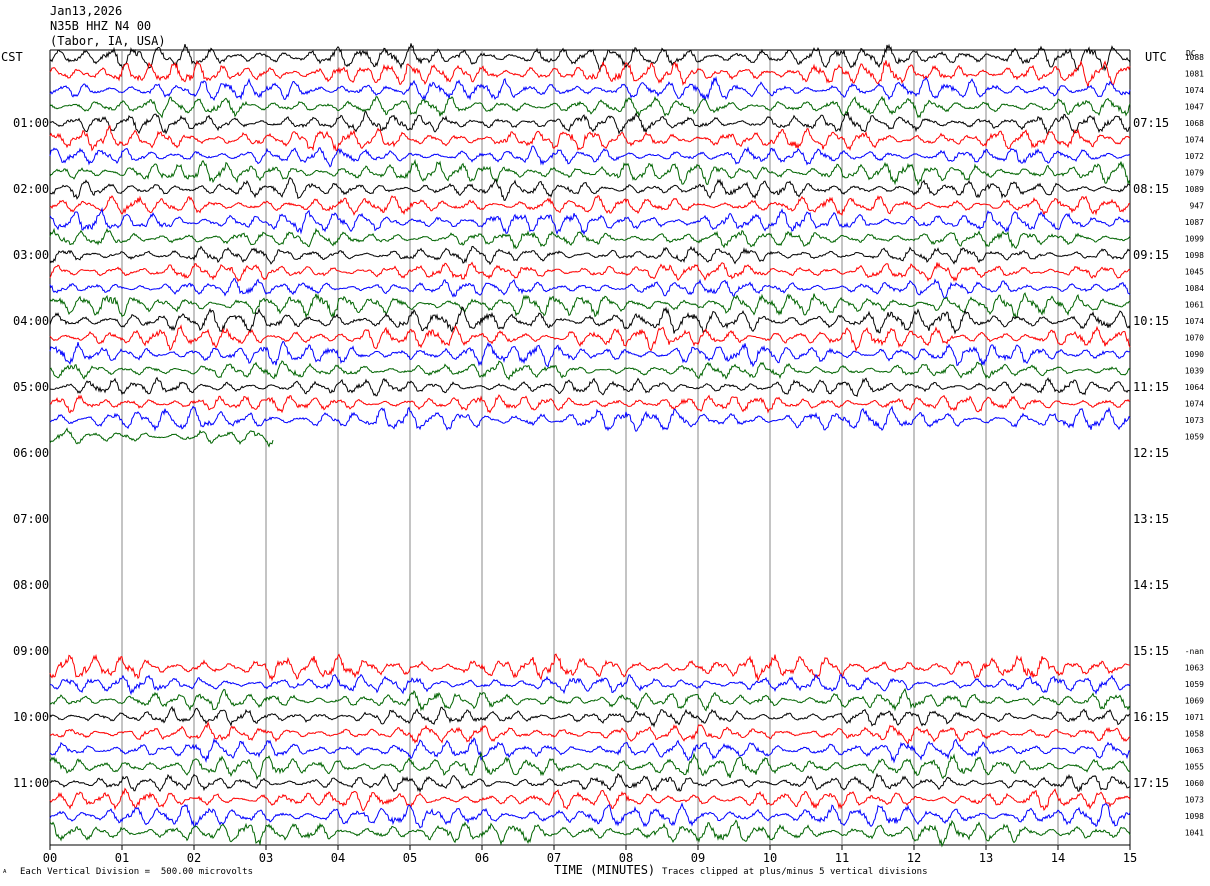  Describe the element at coordinates (914, 858) in the screenshot. I see `x-tick-label: 12` at that location.